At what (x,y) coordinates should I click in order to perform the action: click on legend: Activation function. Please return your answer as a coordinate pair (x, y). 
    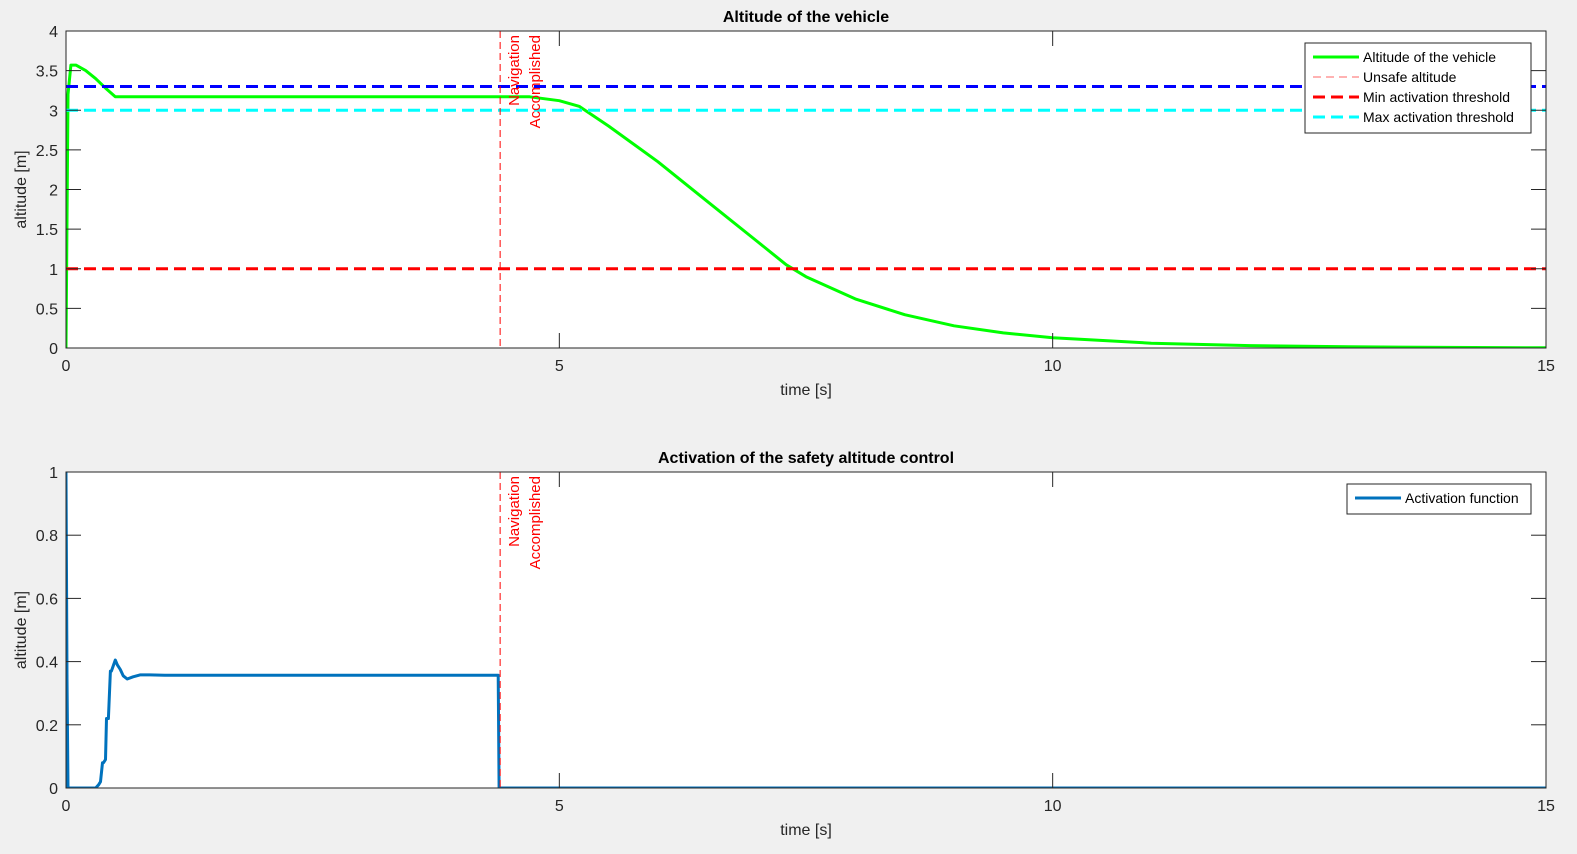
    Looking at the image, I should click on (1439, 499).